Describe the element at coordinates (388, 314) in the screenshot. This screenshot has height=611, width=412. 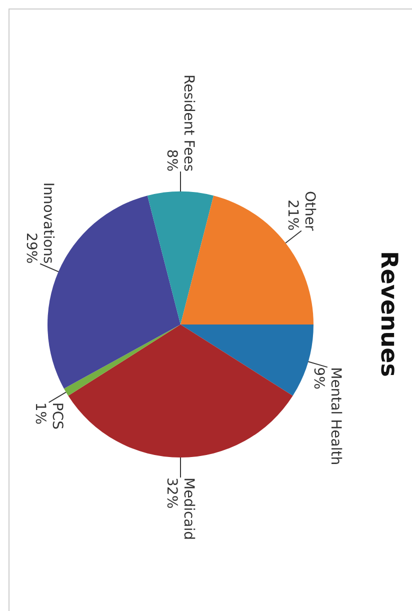
I see `text: Revenues` at that location.